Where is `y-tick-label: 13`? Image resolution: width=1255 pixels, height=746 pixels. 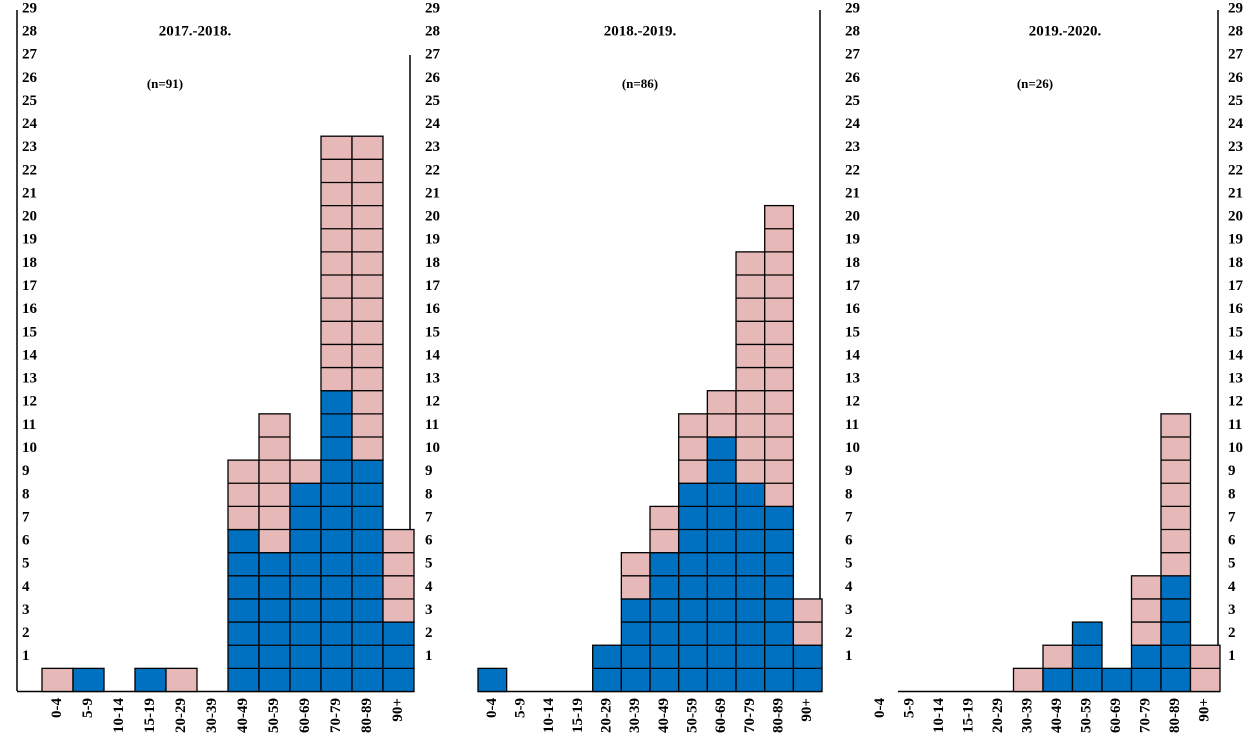 y-tick-label: 13 is located at coordinates (29, 379).